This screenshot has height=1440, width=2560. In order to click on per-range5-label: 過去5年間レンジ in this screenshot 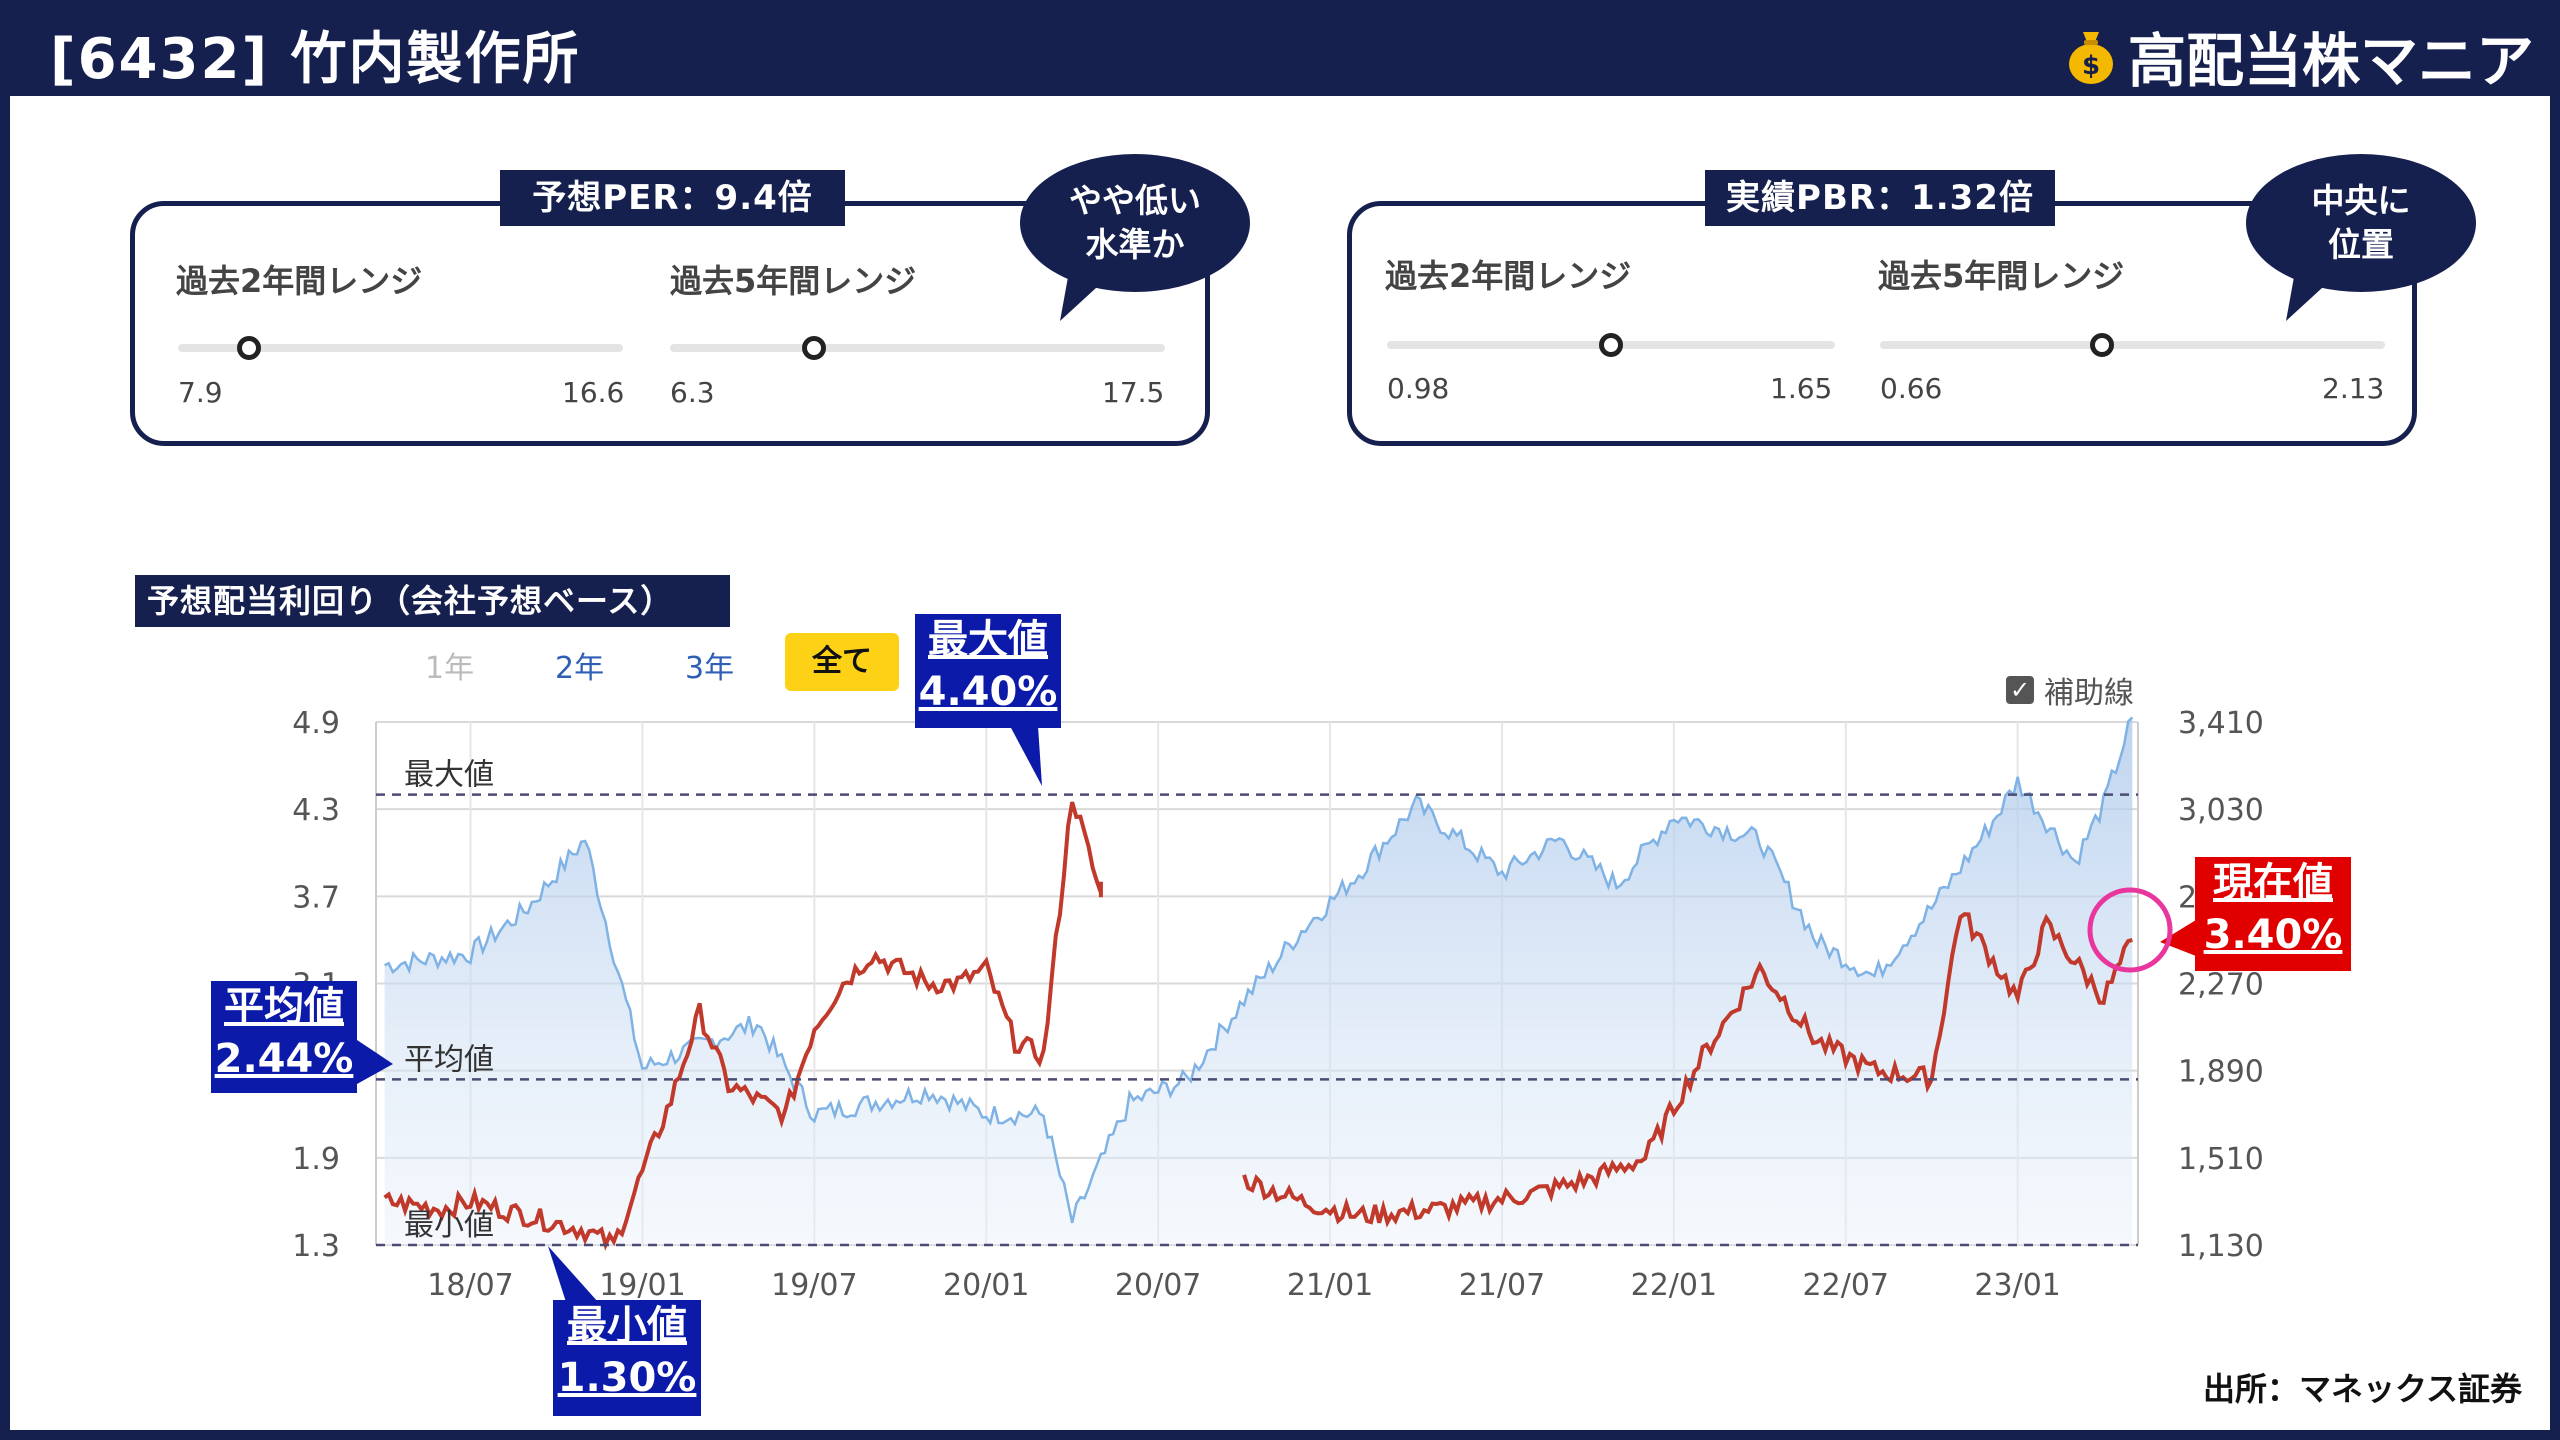, I will do `click(793, 281)`.